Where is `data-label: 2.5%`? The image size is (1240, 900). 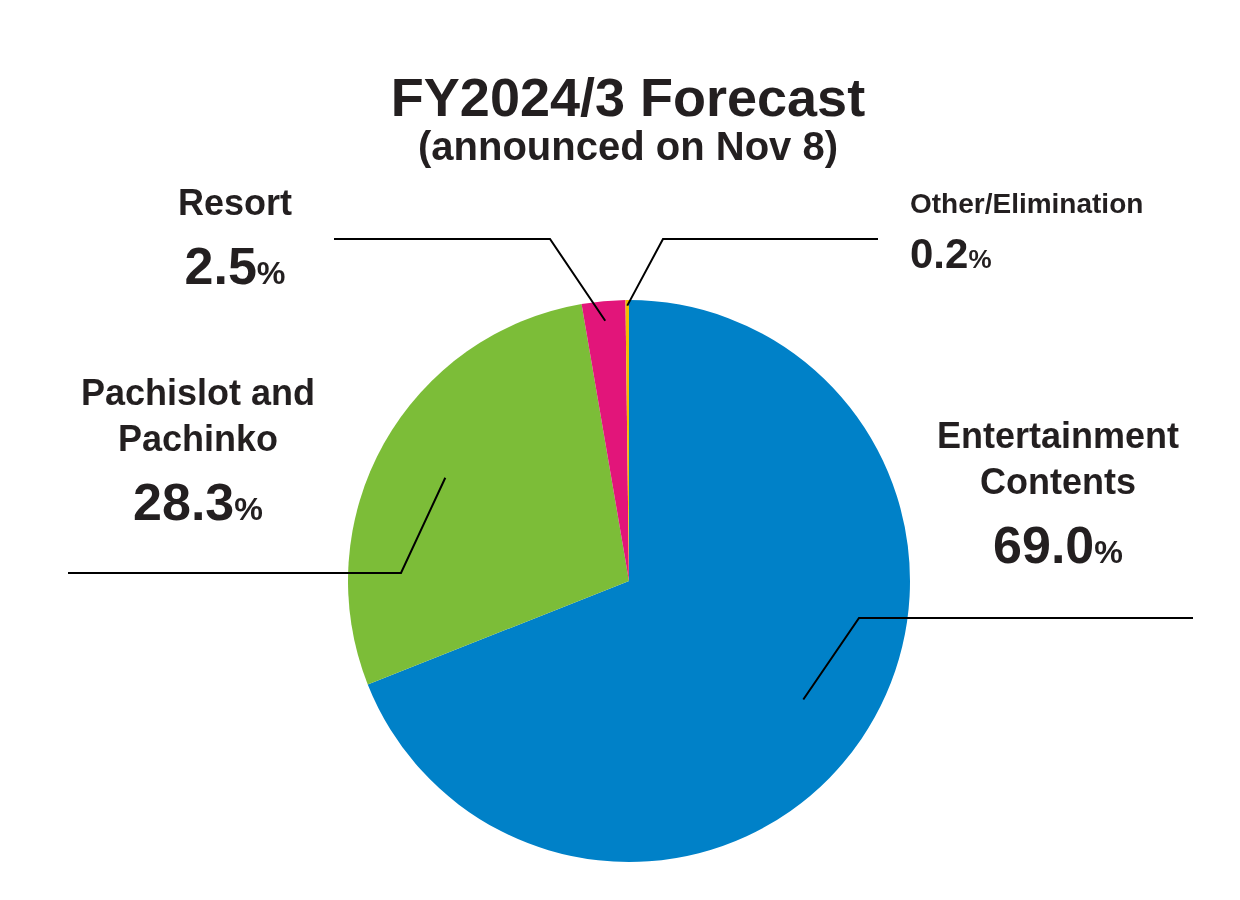 data-label: 2.5% is located at coordinates (235, 265).